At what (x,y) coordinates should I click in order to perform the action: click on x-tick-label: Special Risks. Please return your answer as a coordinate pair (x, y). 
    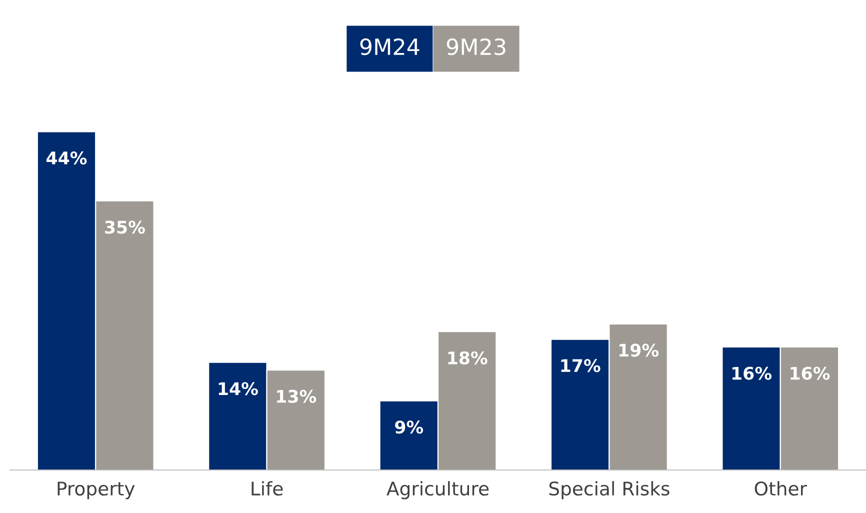
    Looking at the image, I should click on (609, 490).